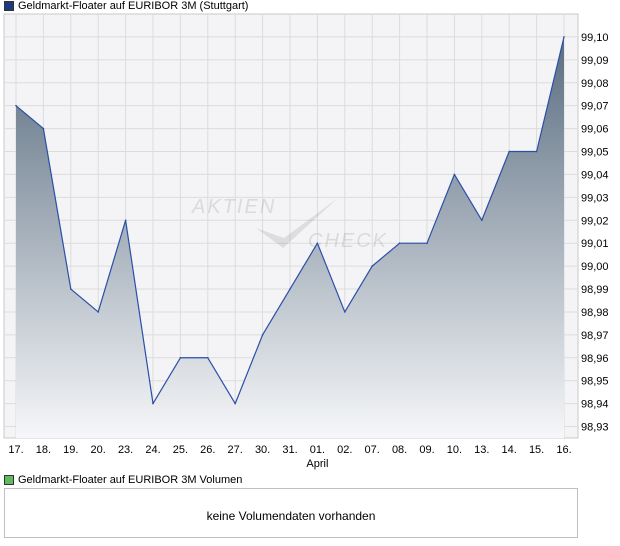 The height and width of the screenshot is (546, 620). What do you see at coordinates (152, 450) in the screenshot?
I see `x-tick-label: 24.` at bounding box center [152, 450].